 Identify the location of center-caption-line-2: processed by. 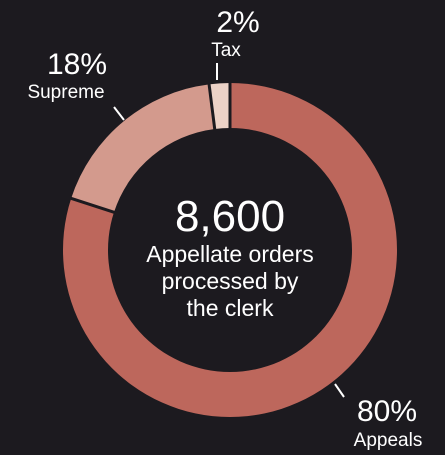
(230, 281).